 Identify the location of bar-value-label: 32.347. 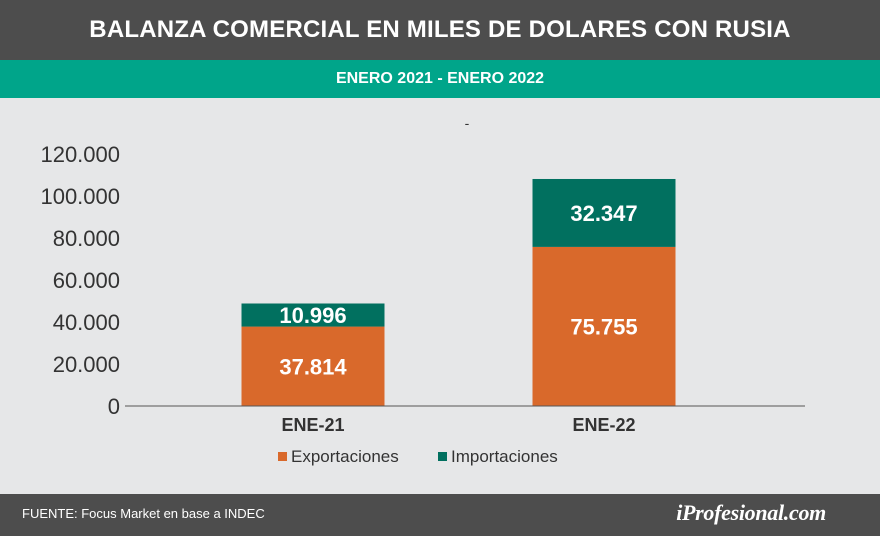
(603, 213).